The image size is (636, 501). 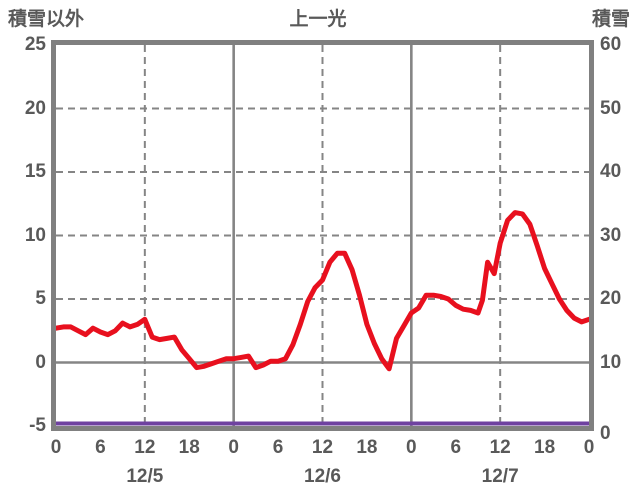 I want to click on x-axis-date-label: 12/6, so click(x=322, y=476).